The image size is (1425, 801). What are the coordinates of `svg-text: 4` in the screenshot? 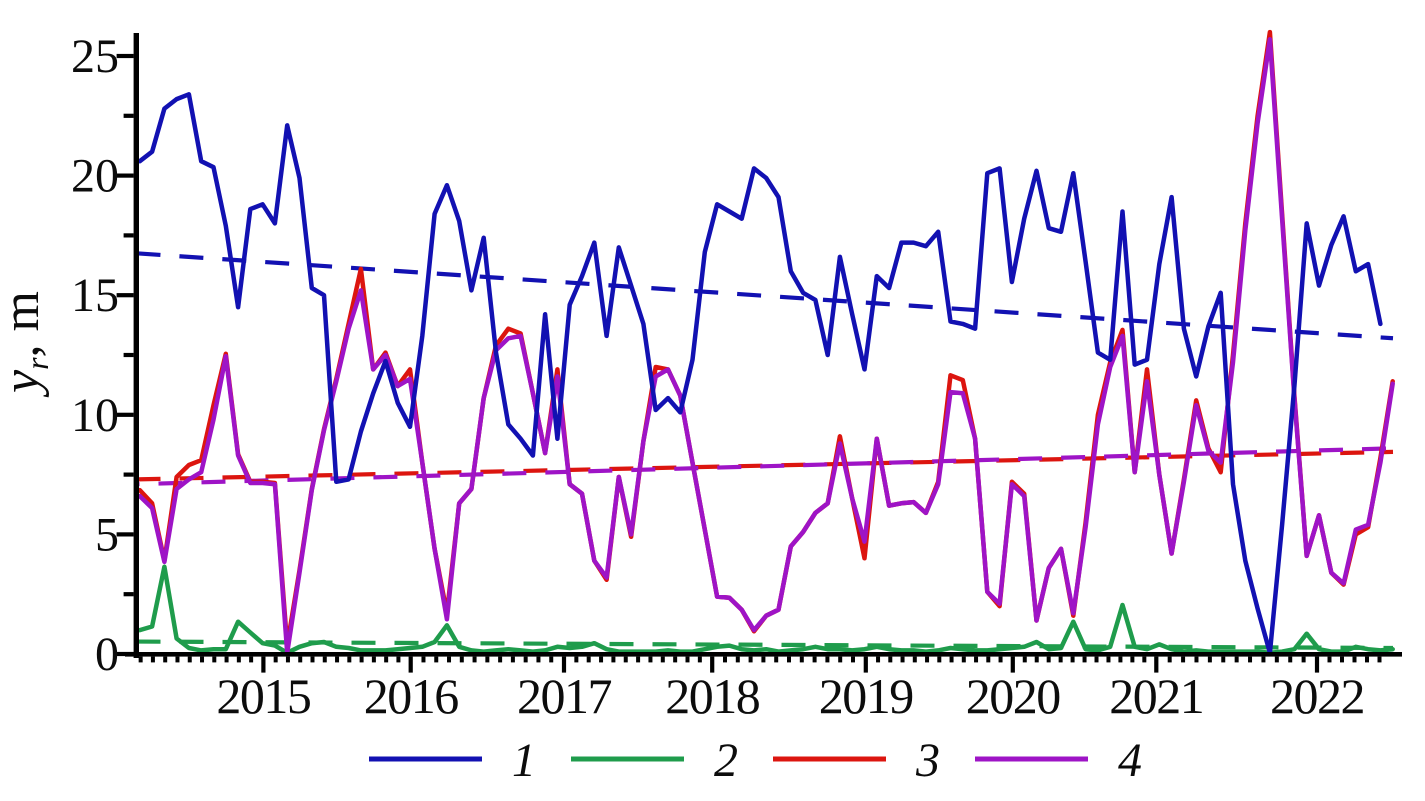 It's located at (1130, 760).